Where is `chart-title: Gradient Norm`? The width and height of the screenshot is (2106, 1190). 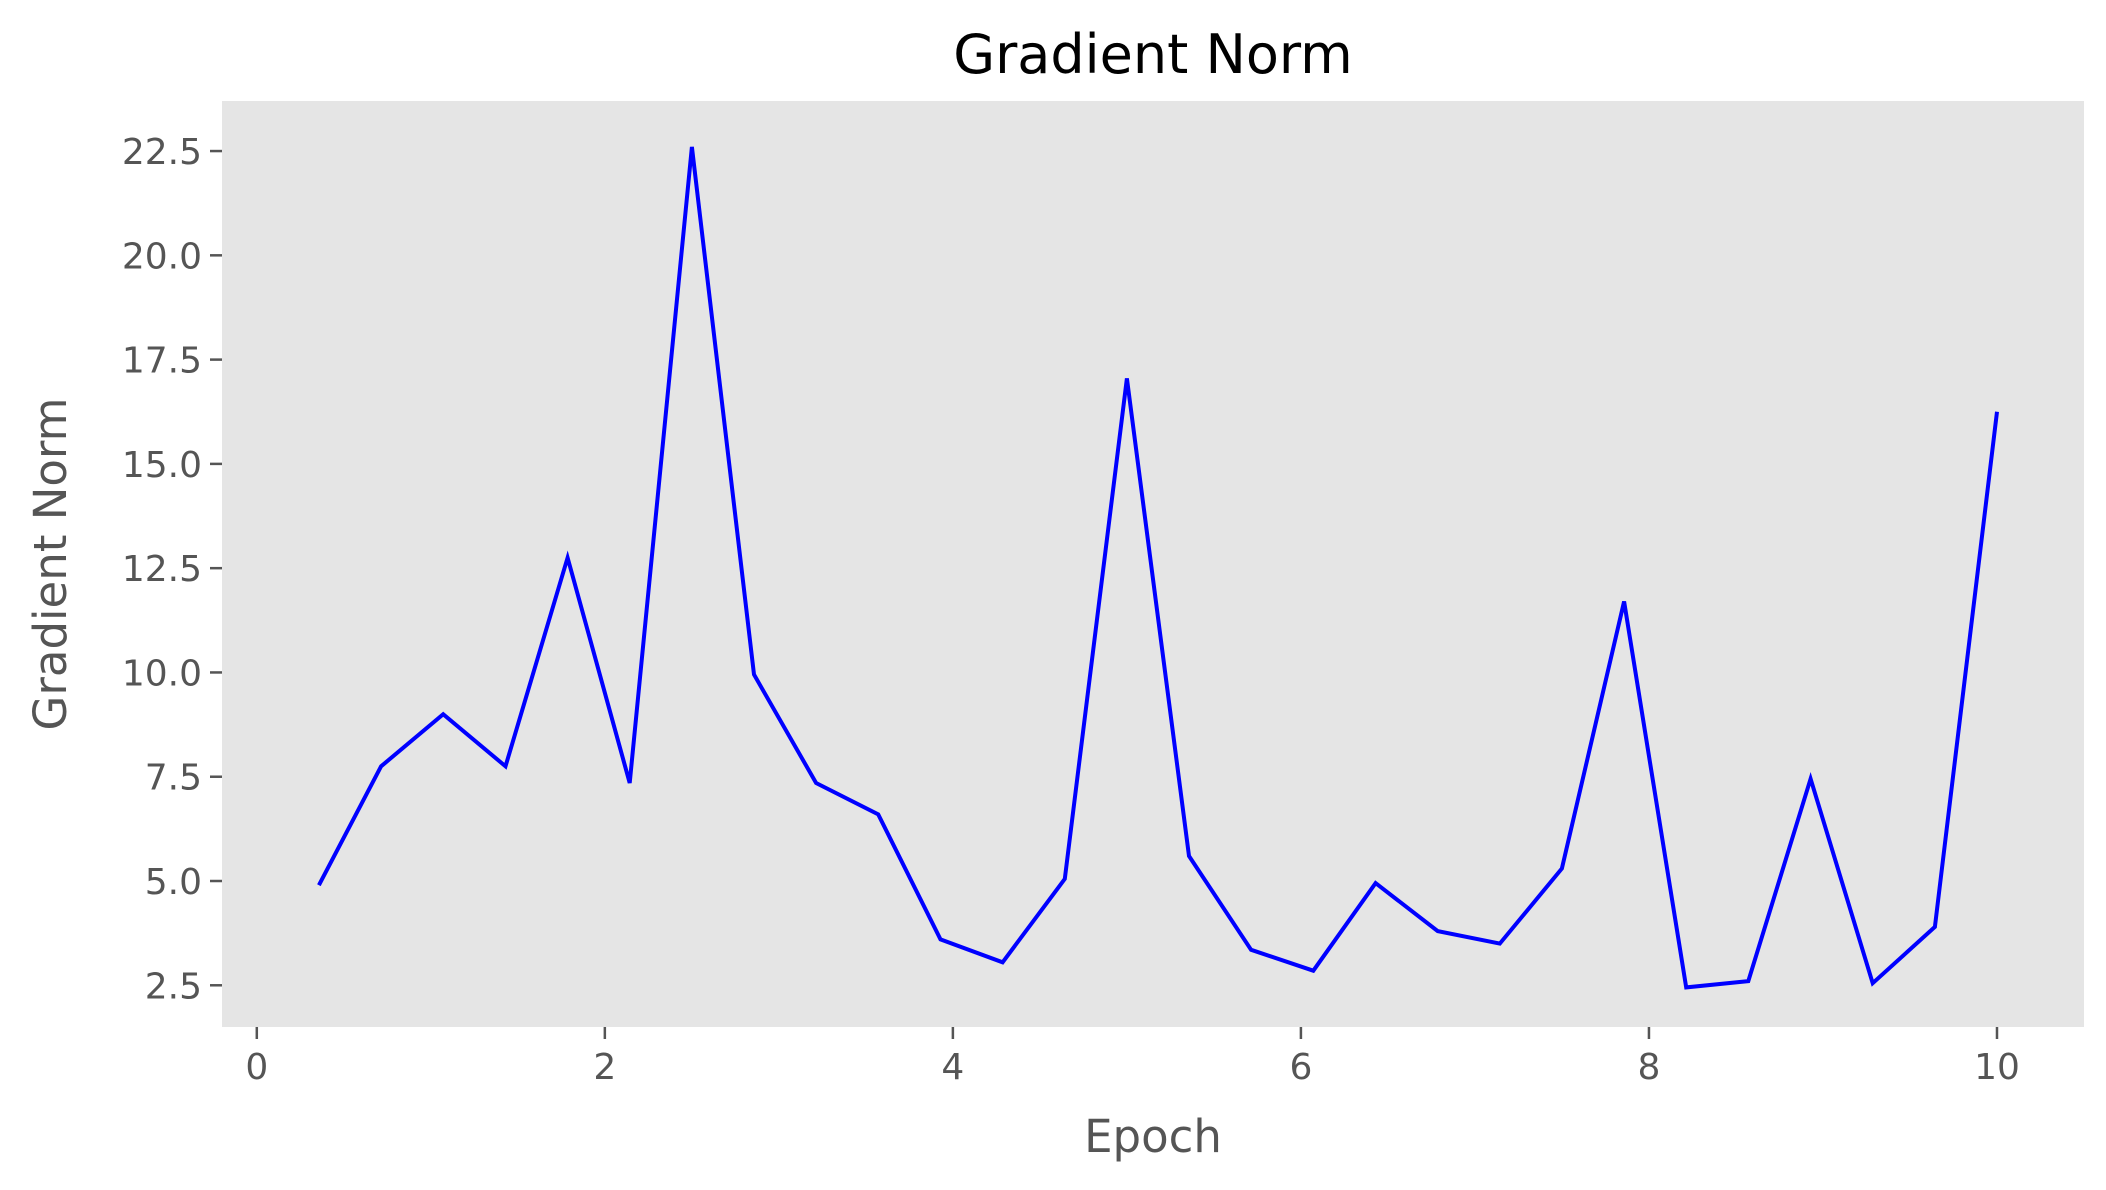 chart-title: Gradient Norm is located at coordinates (1153, 54).